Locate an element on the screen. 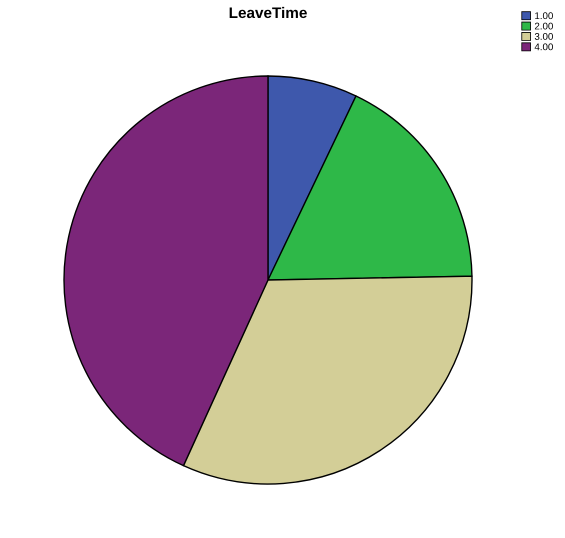 The image size is (565, 538). legend-label: 1.00 is located at coordinates (544, 16).